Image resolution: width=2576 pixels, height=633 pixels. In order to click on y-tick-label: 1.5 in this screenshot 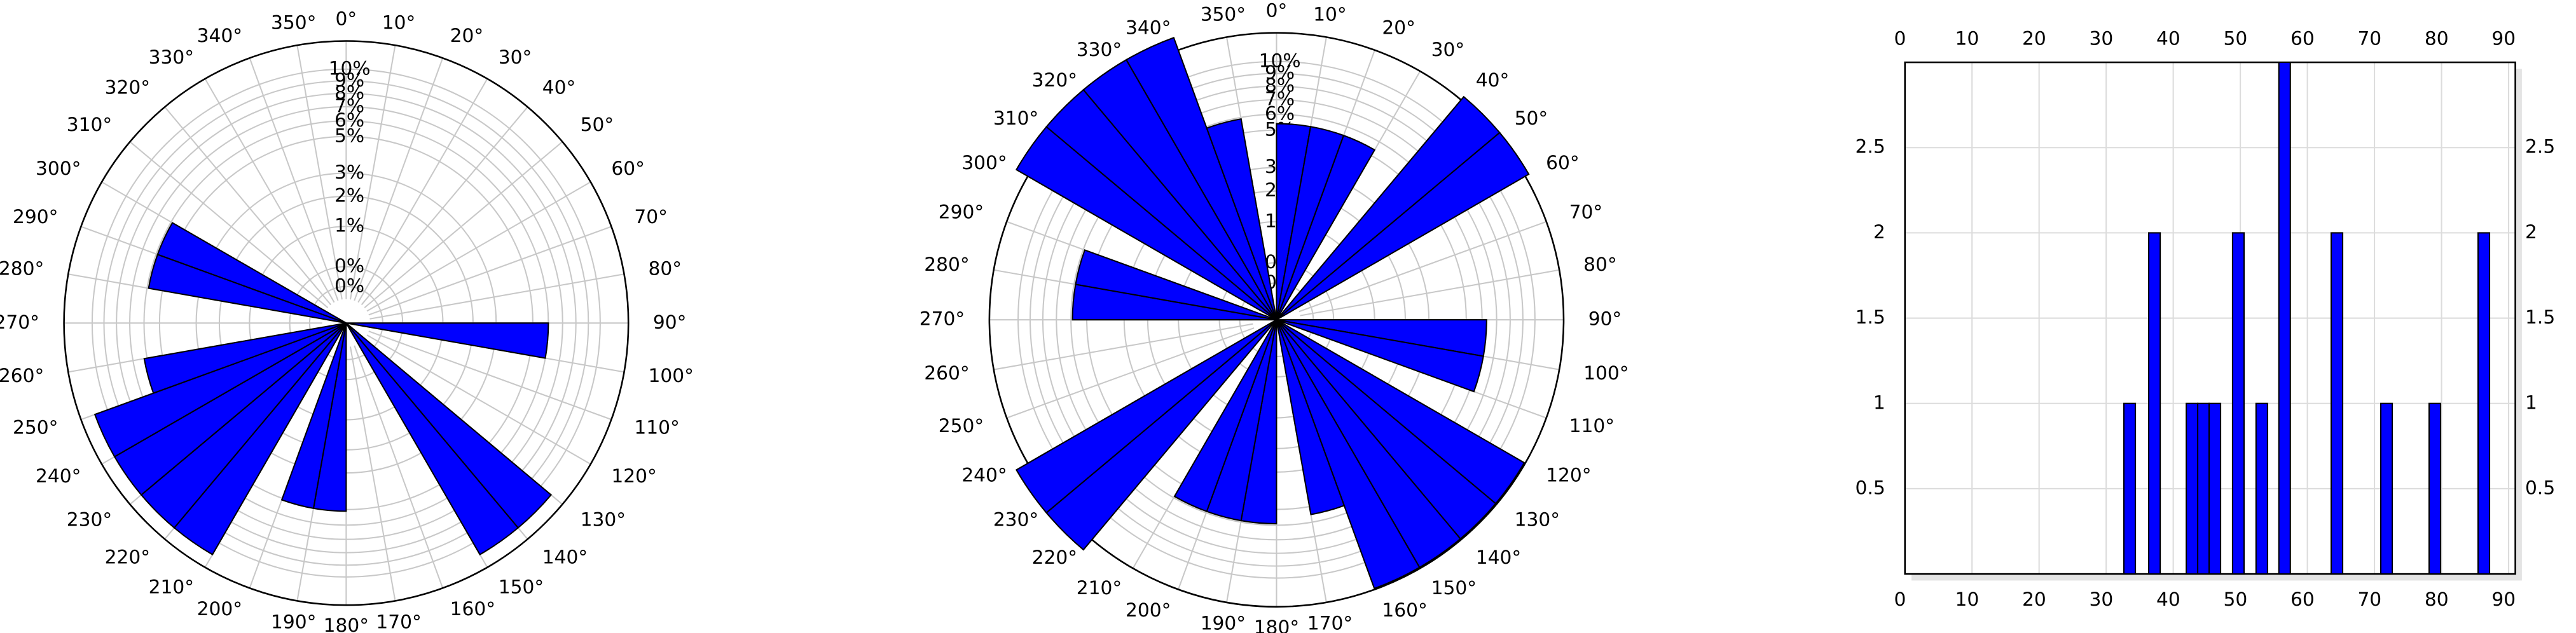, I will do `click(1870, 317)`.